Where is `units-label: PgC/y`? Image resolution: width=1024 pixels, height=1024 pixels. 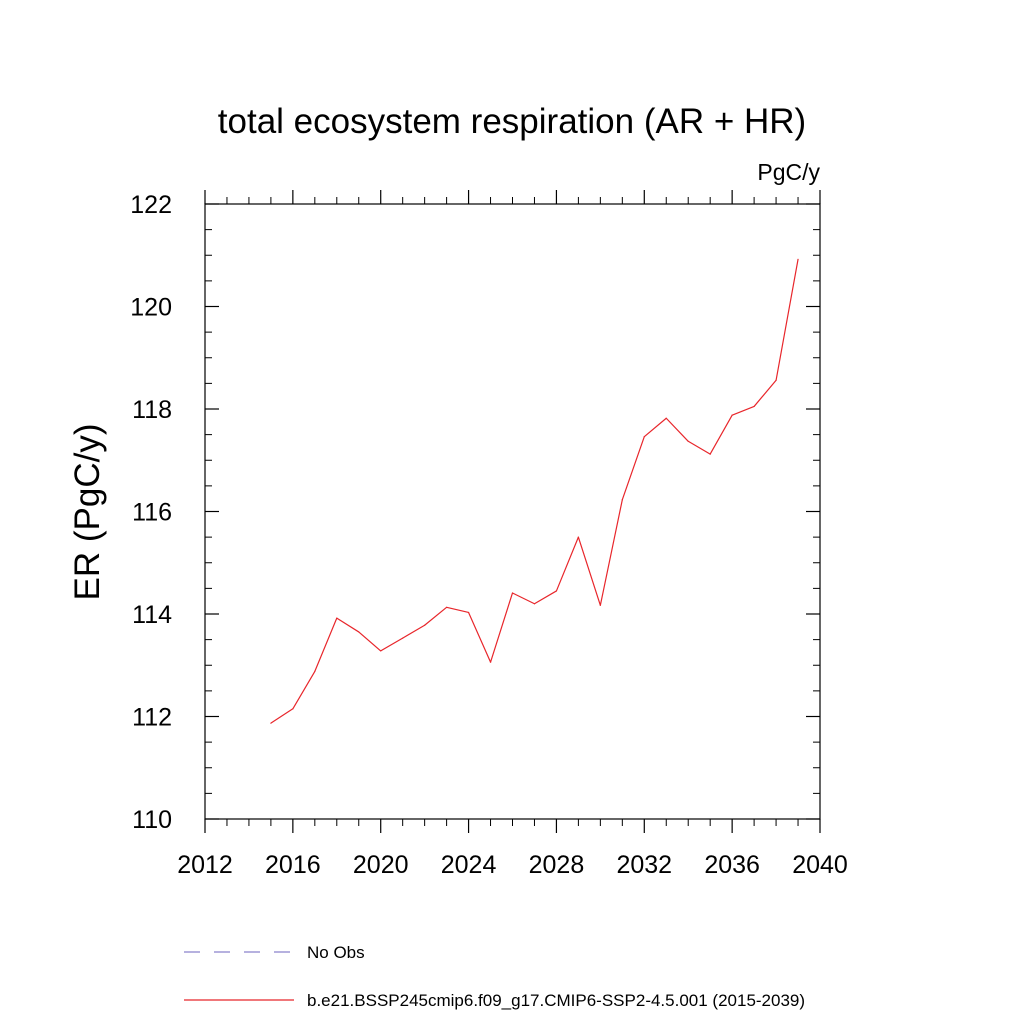 units-label: PgC/y is located at coordinates (788, 172).